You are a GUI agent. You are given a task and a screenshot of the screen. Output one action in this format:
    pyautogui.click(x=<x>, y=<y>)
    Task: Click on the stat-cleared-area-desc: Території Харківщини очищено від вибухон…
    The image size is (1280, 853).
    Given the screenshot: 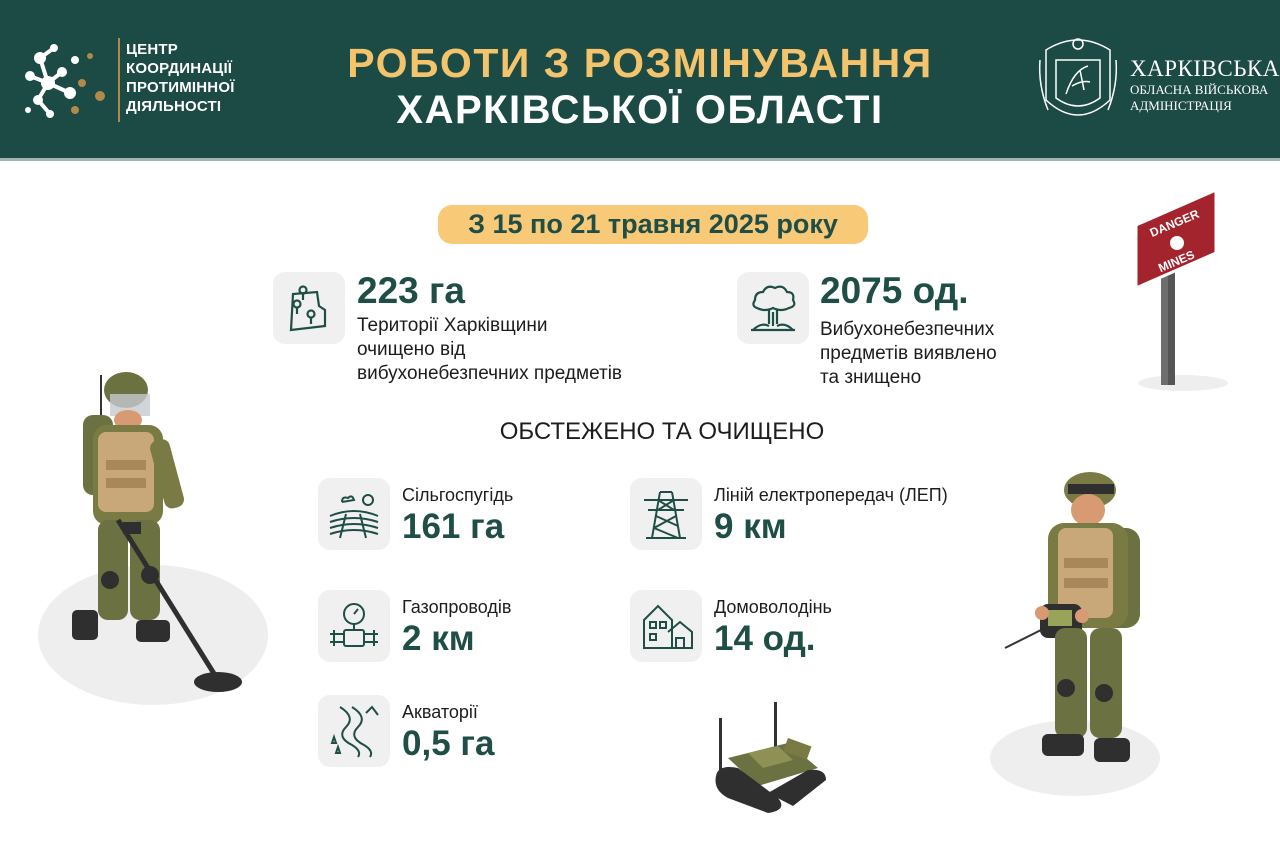 What is the action you would take?
    pyautogui.click(x=489, y=350)
    